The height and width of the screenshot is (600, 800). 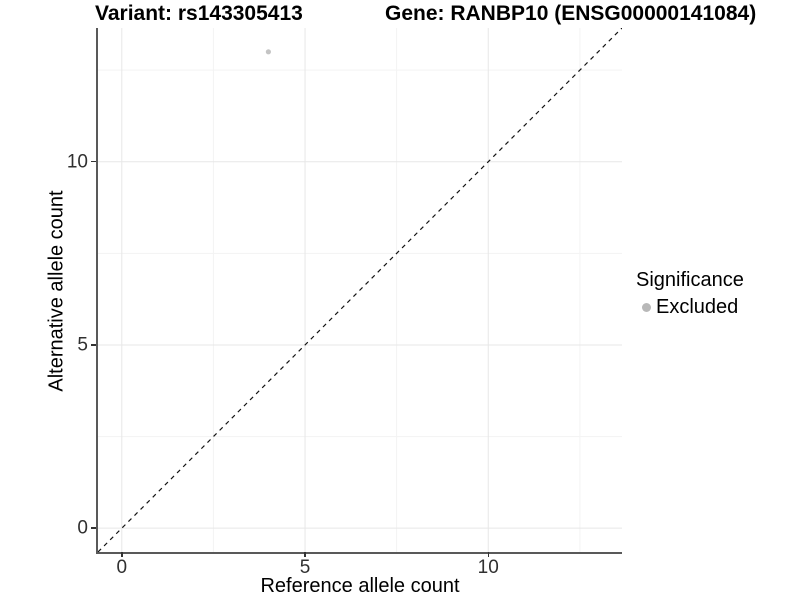 I want to click on x-tick-label: 5, so click(x=305, y=567).